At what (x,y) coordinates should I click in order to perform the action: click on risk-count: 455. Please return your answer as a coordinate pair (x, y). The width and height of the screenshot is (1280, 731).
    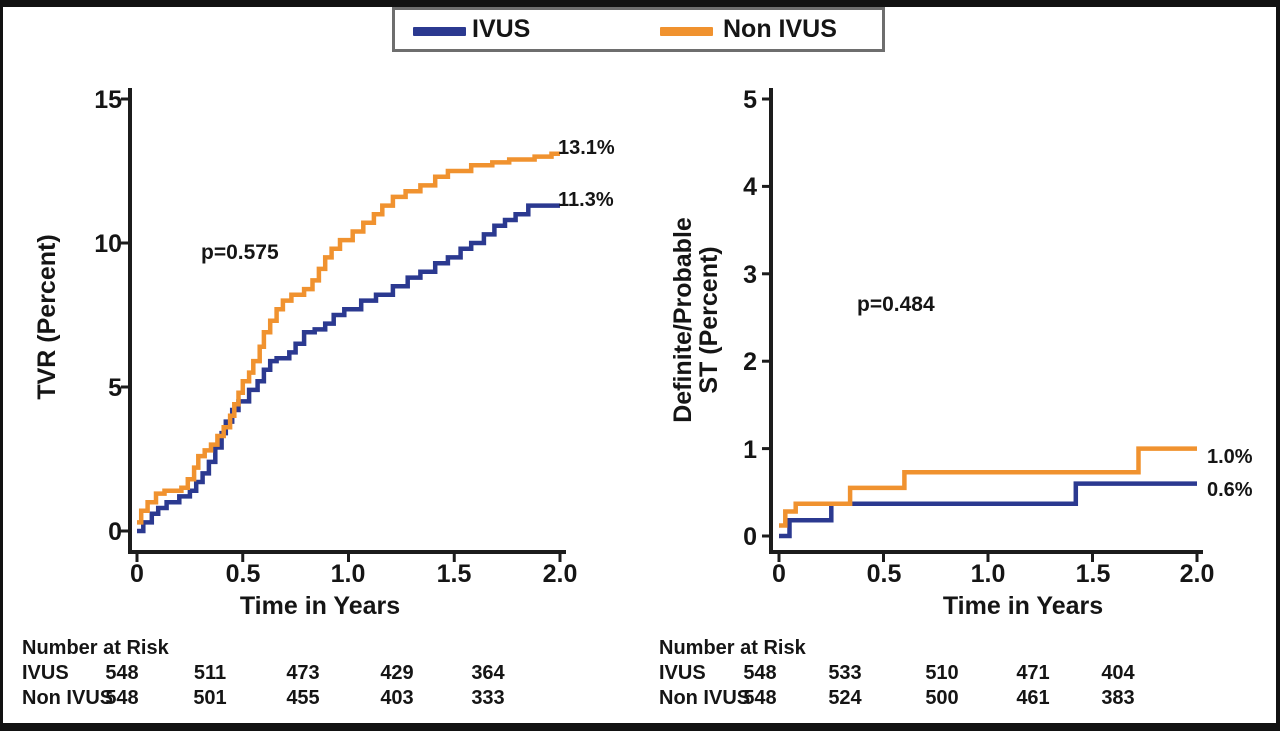
    Looking at the image, I should click on (303, 698).